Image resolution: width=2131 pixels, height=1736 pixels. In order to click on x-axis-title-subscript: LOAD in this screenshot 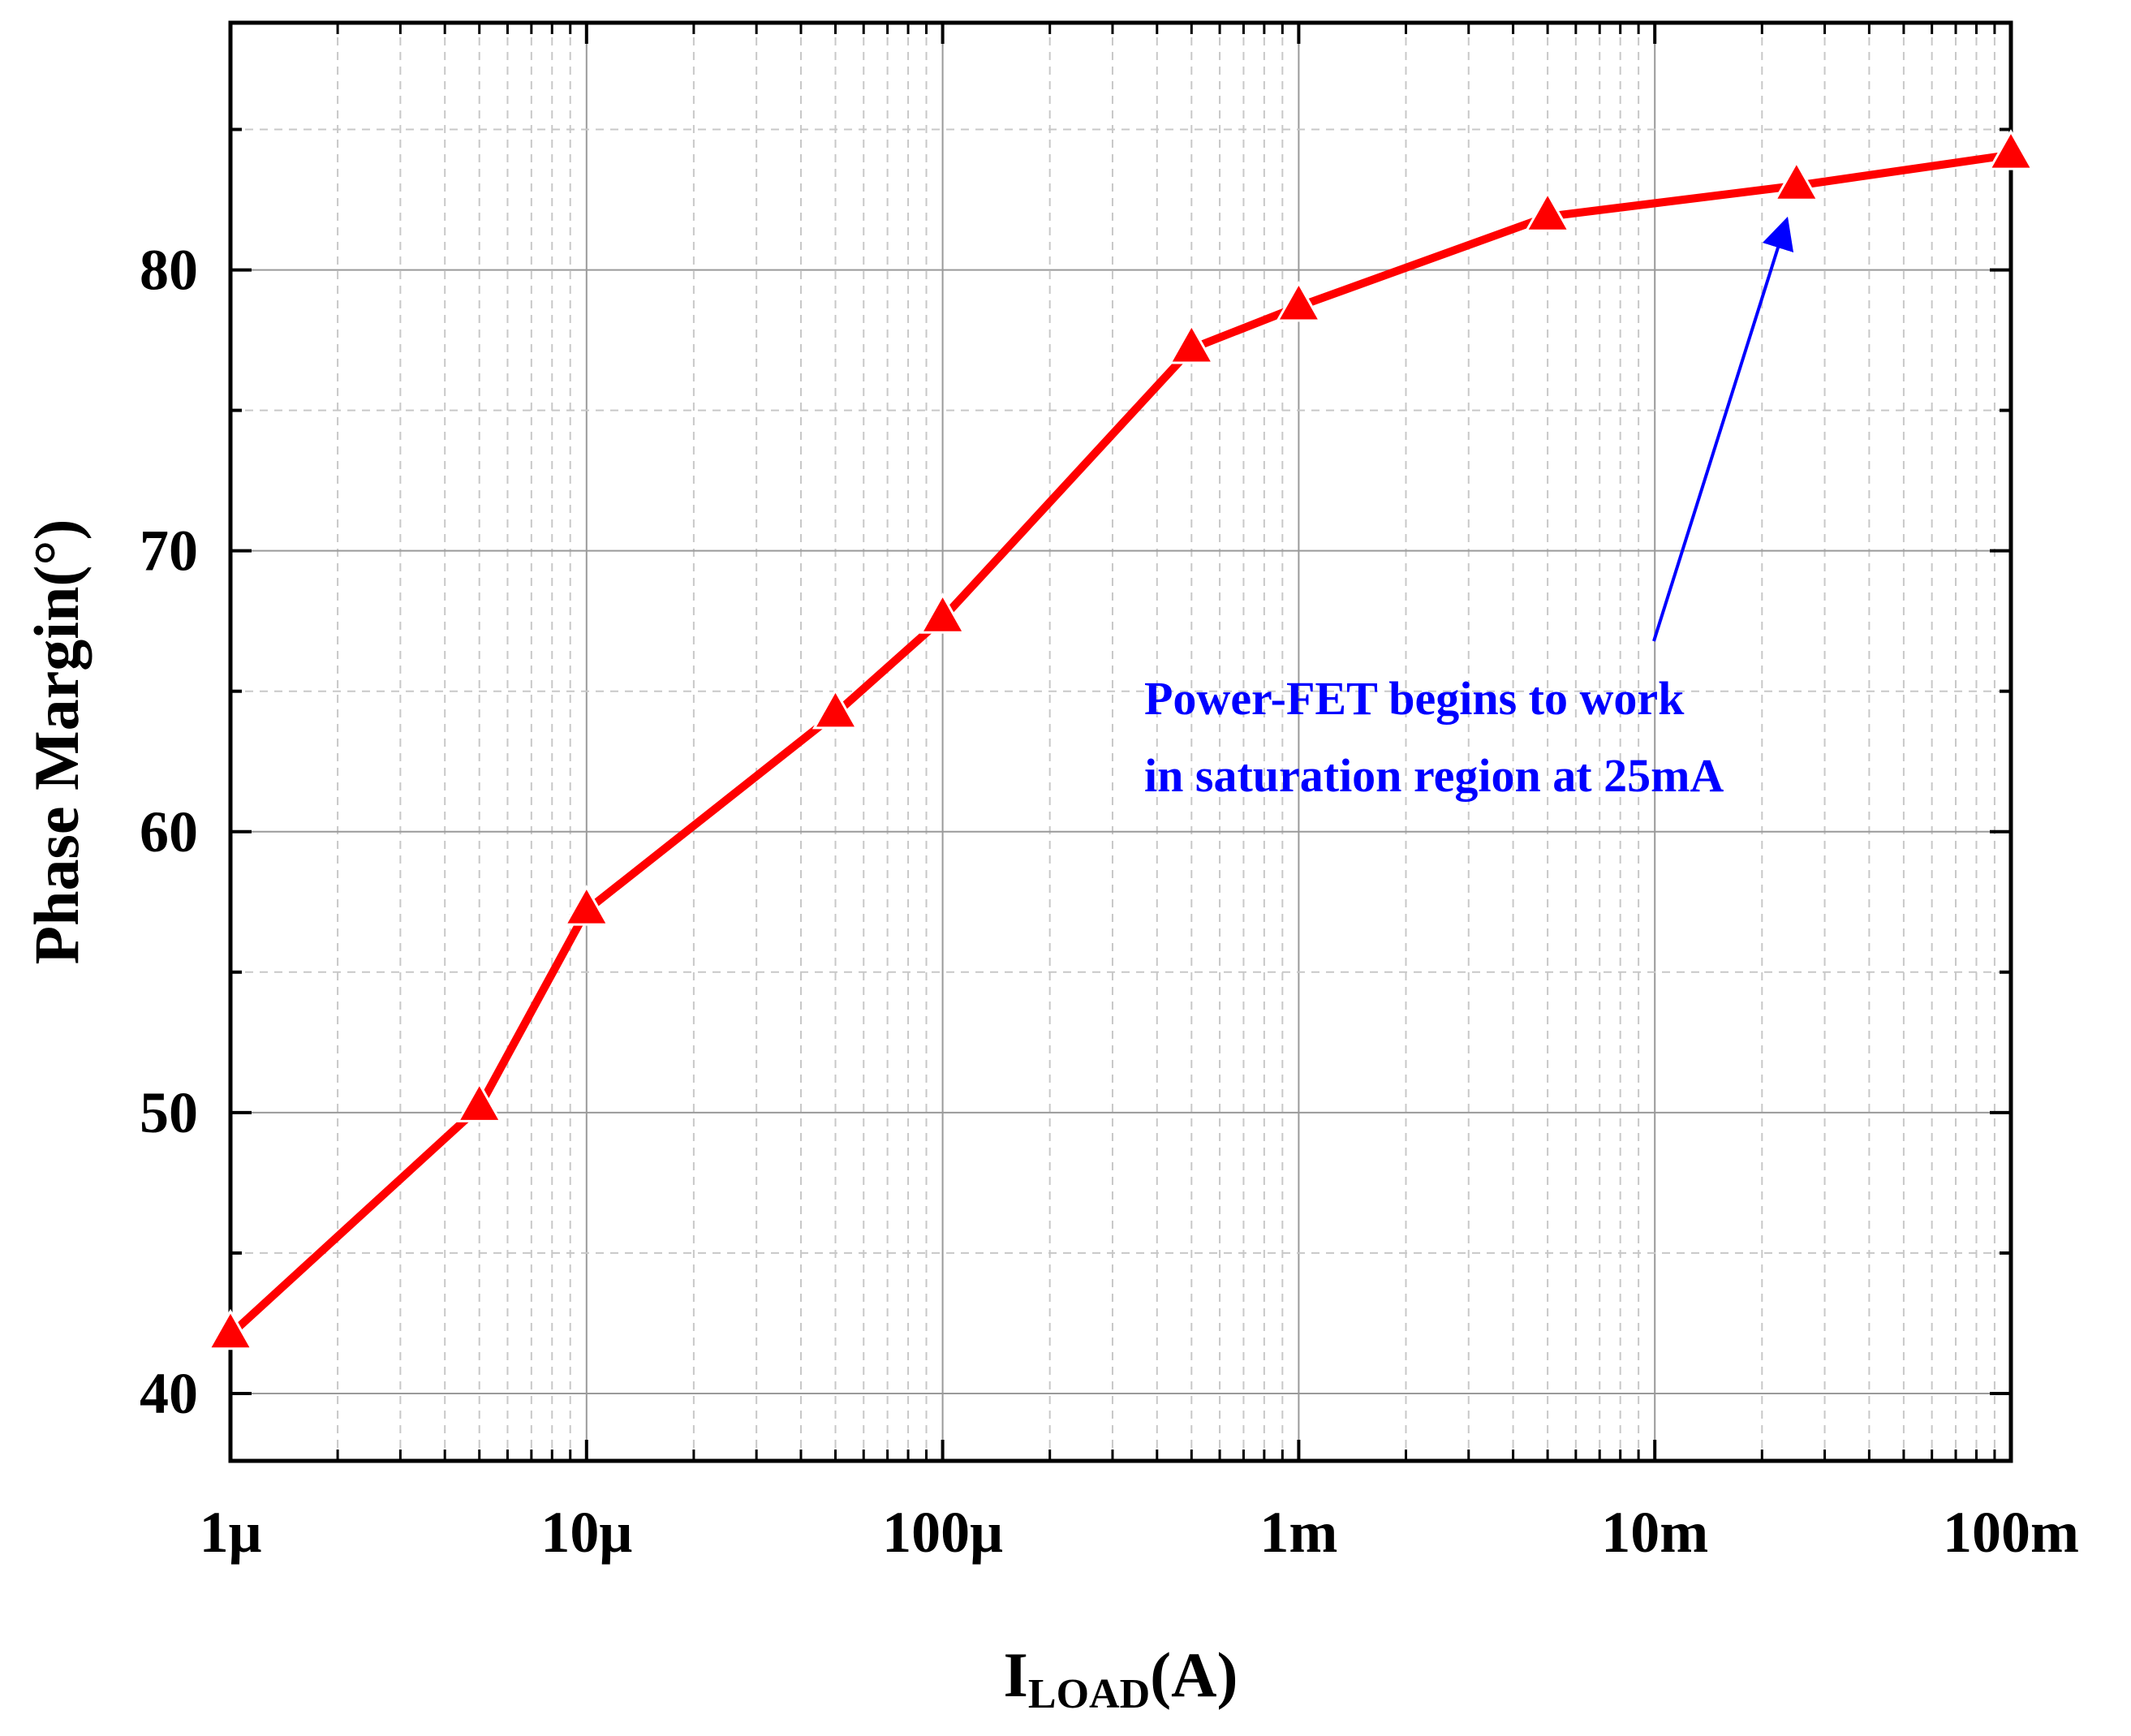, I will do `click(1089, 1694)`.